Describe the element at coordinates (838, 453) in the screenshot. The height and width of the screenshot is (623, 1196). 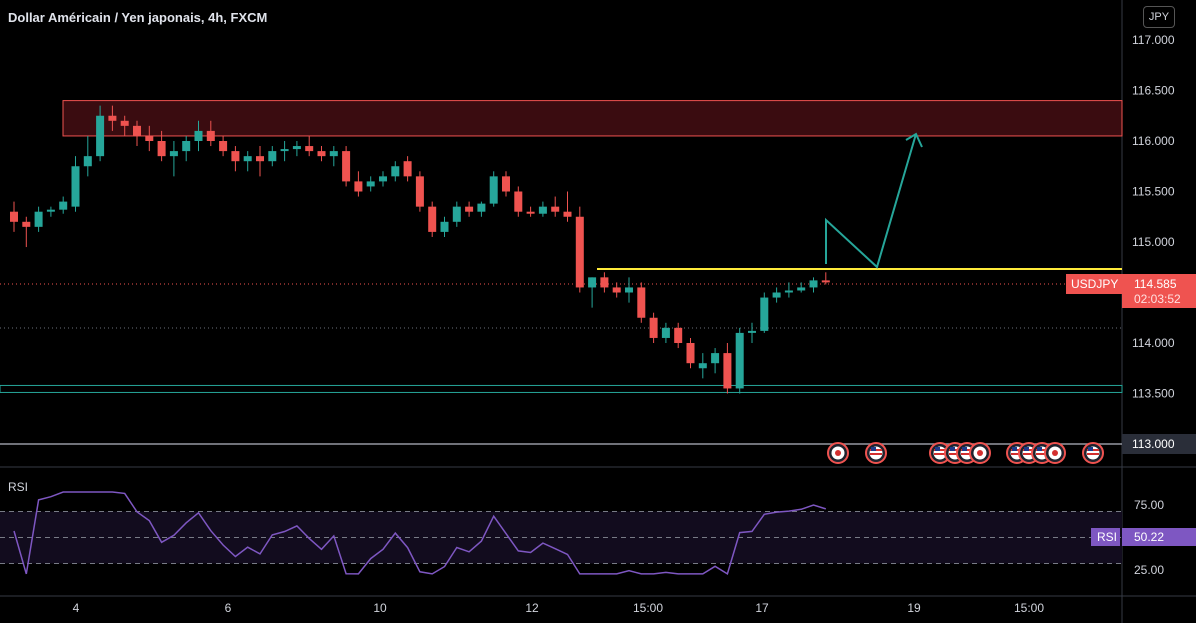
I see `japan-event-icon` at that location.